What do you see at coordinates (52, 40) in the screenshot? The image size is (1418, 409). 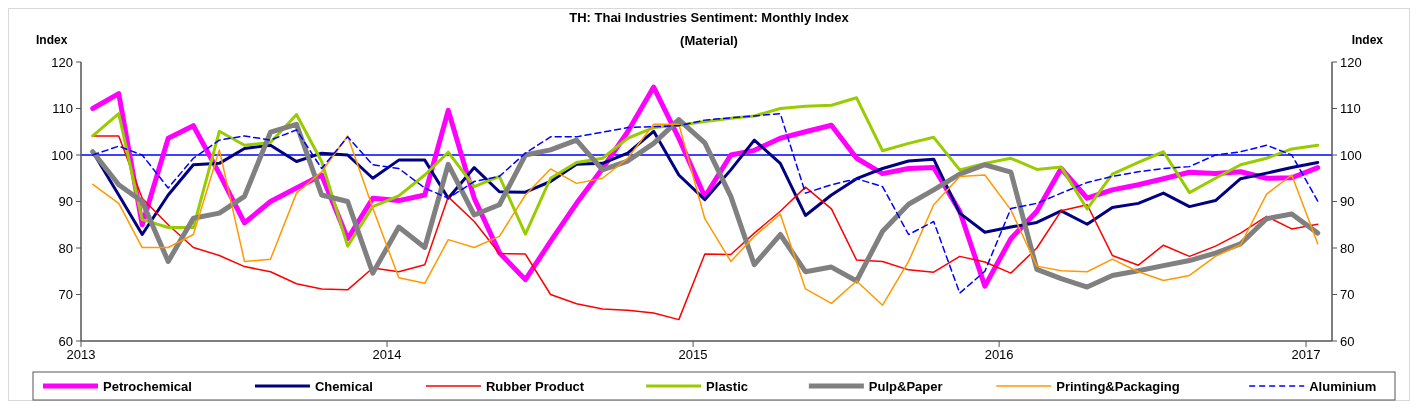 I see `y-axis-title: Index` at bounding box center [52, 40].